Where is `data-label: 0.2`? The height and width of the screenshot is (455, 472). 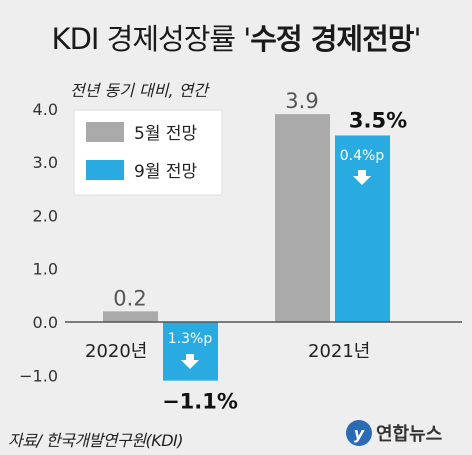 data-label: 0.2 is located at coordinates (129, 298).